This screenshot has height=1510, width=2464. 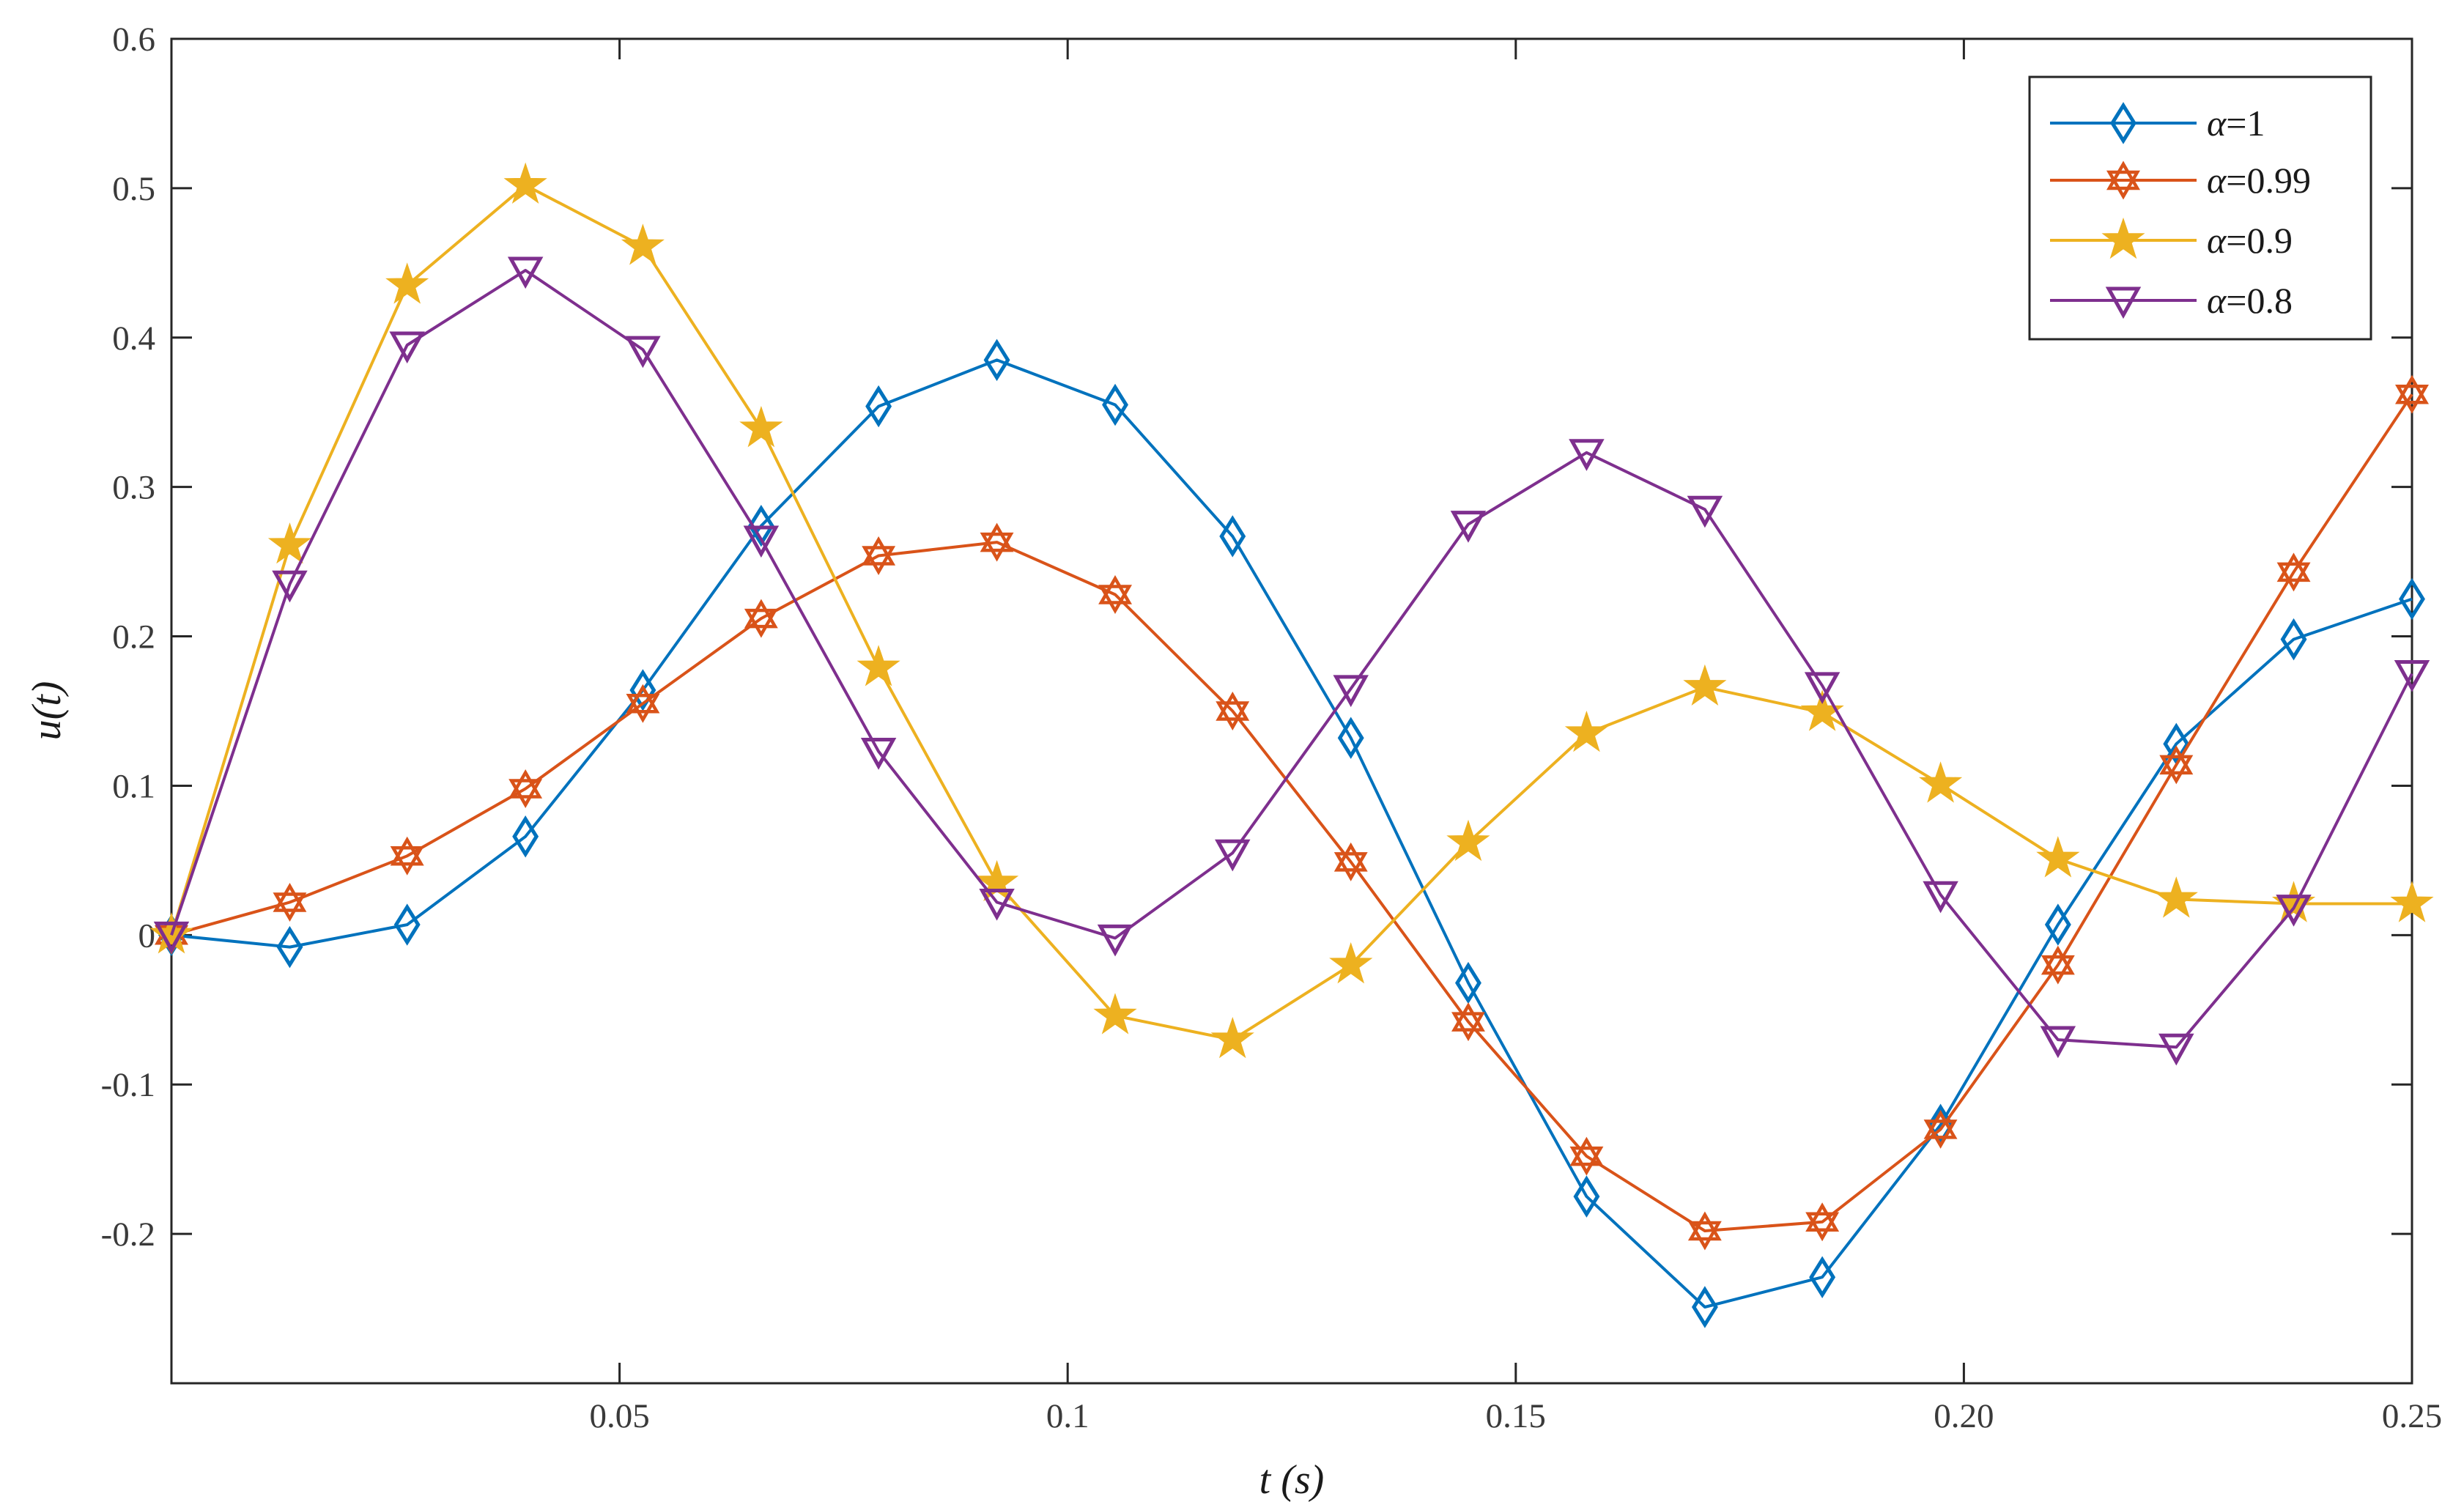 I want to click on legend-value: =0.8, so click(x=2259, y=300).